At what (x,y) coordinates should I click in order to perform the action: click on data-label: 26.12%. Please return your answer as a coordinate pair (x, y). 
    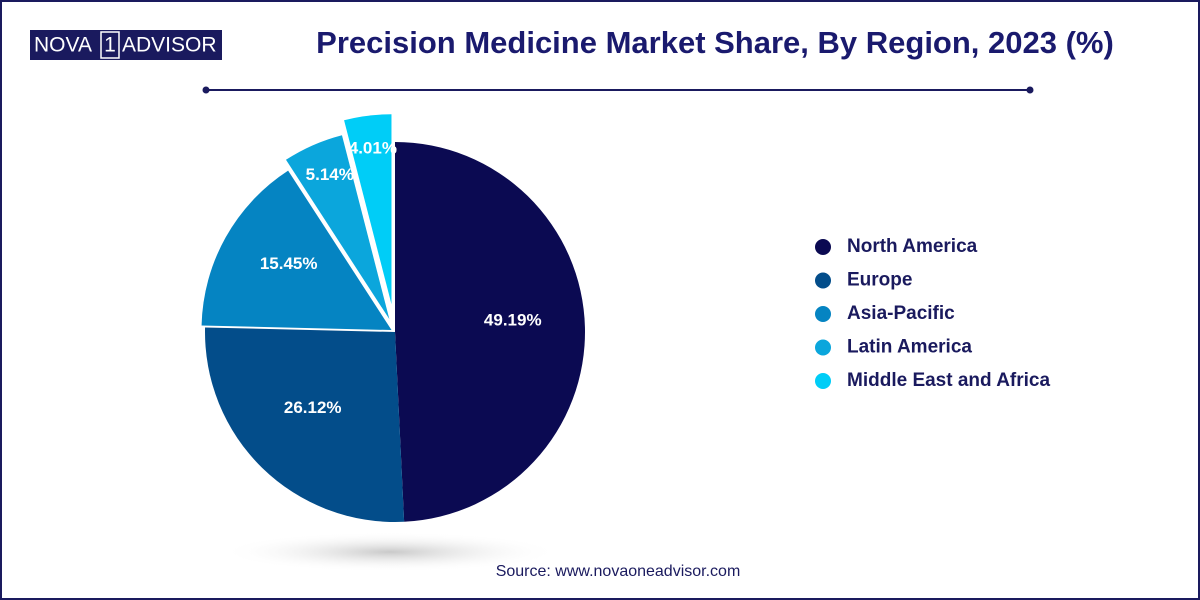
    Looking at the image, I should click on (313, 407).